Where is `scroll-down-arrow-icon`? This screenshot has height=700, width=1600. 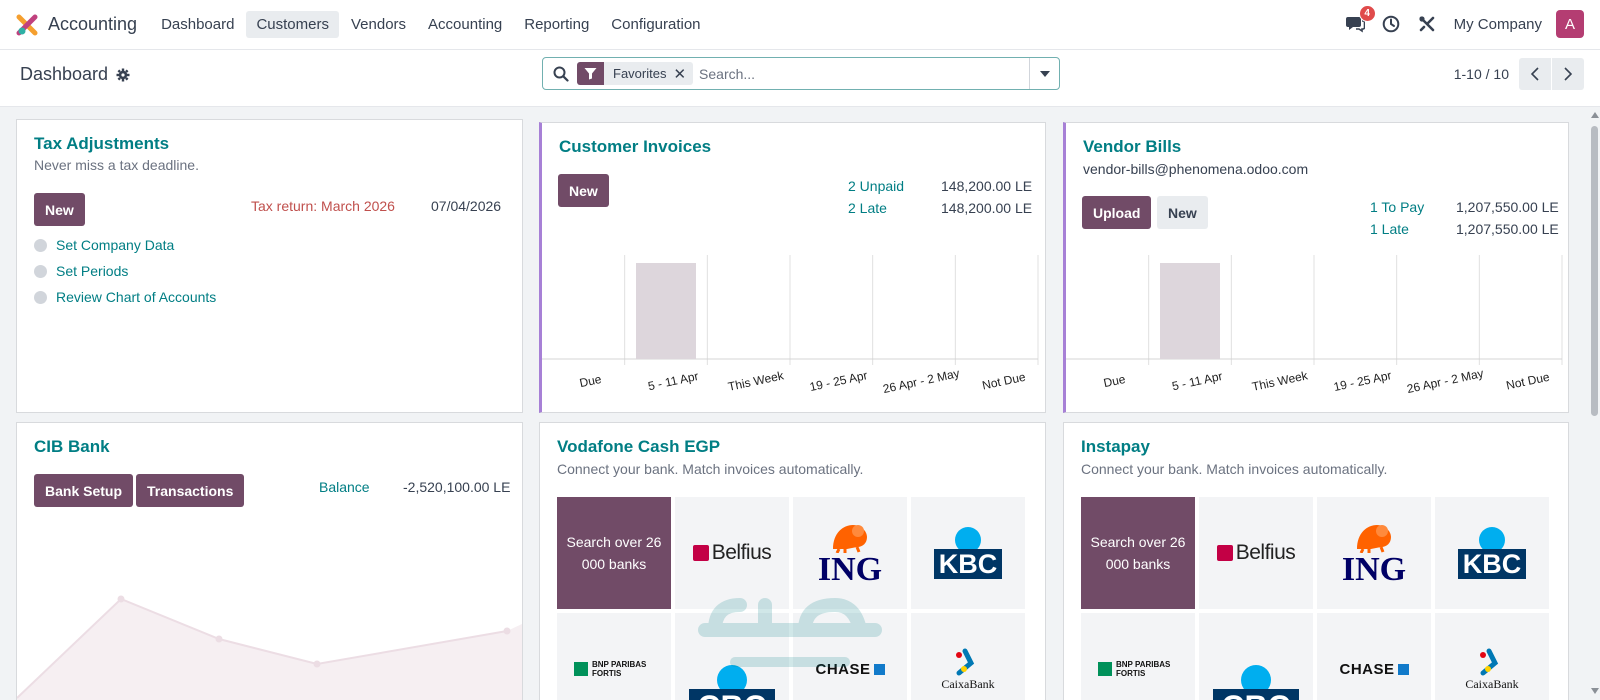
scroll-down-arrow-icon is located at coordinates (1595, 691).